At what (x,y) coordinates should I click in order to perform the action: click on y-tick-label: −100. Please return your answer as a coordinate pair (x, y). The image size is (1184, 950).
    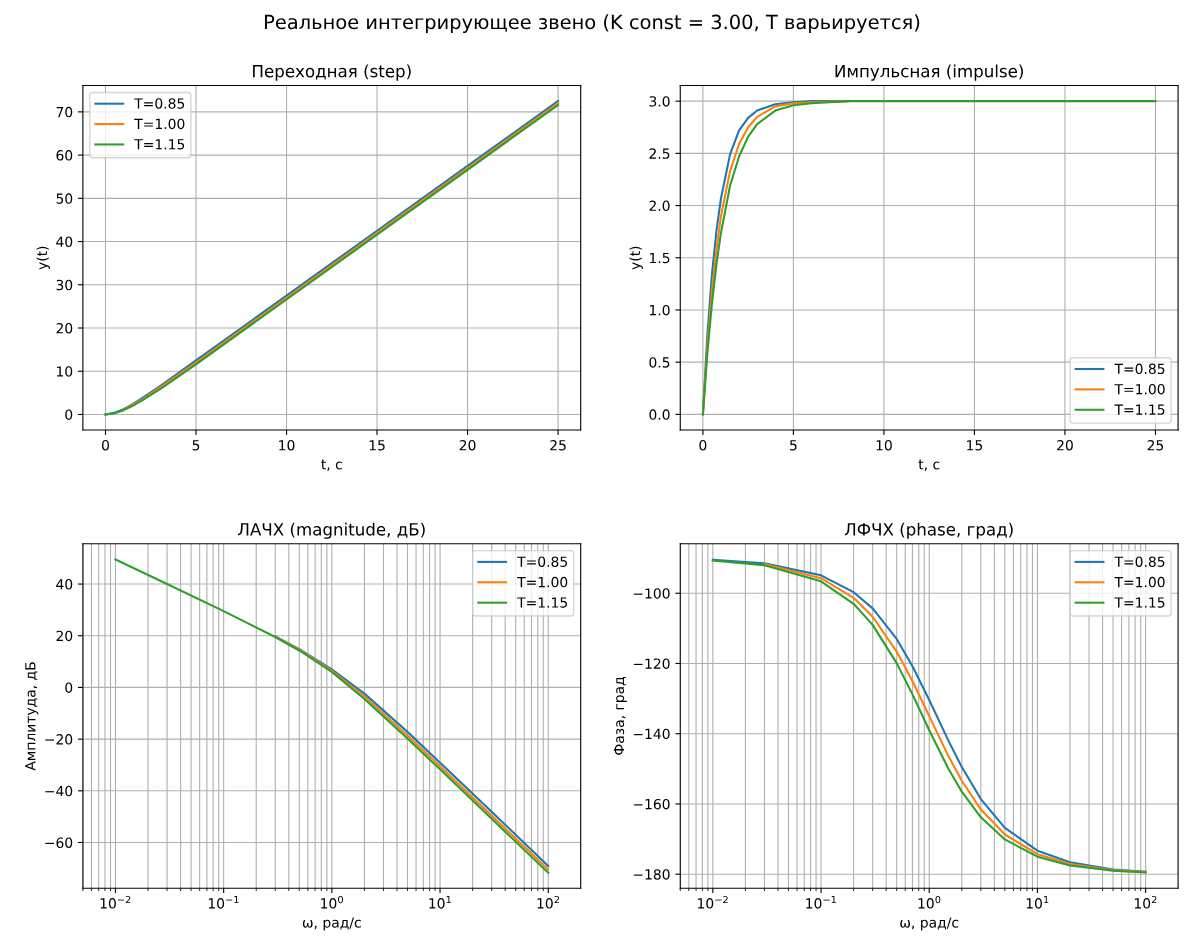
    Looking at the image, I should click on (651, 593).